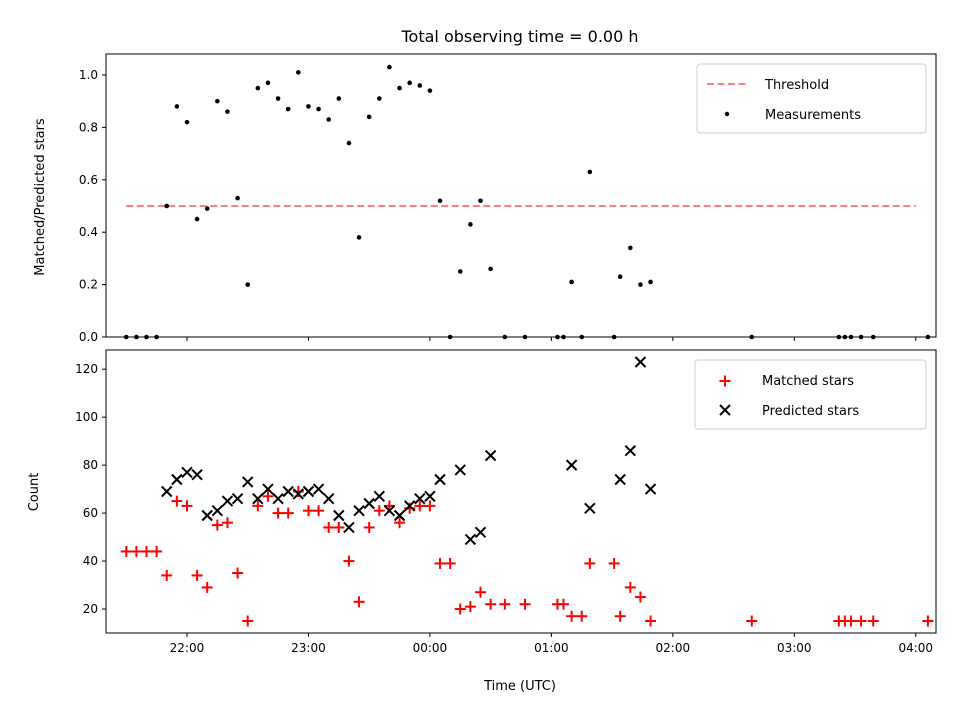 The image size is (960, 720). What do you see at coordinates (308, 648) in the screenshot?
I see `bottom-xtick-label: 23:00` at bounding box center [308, 648].